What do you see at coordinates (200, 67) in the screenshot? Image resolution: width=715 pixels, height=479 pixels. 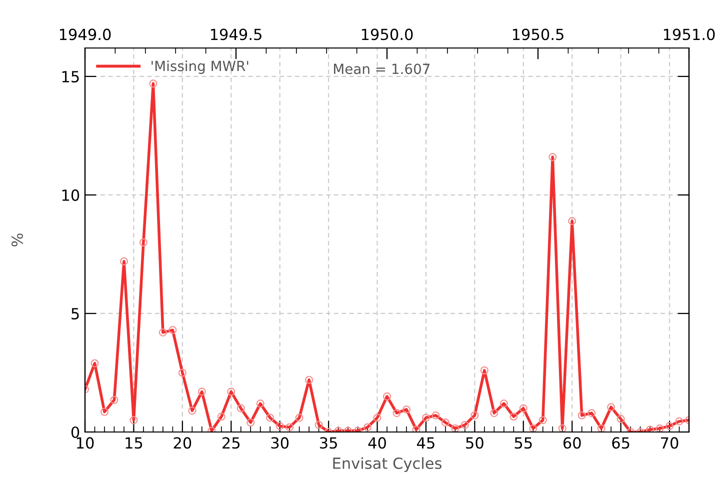 I see `legend-label: 'Missing MWR'` at bounding box center [200, 67].